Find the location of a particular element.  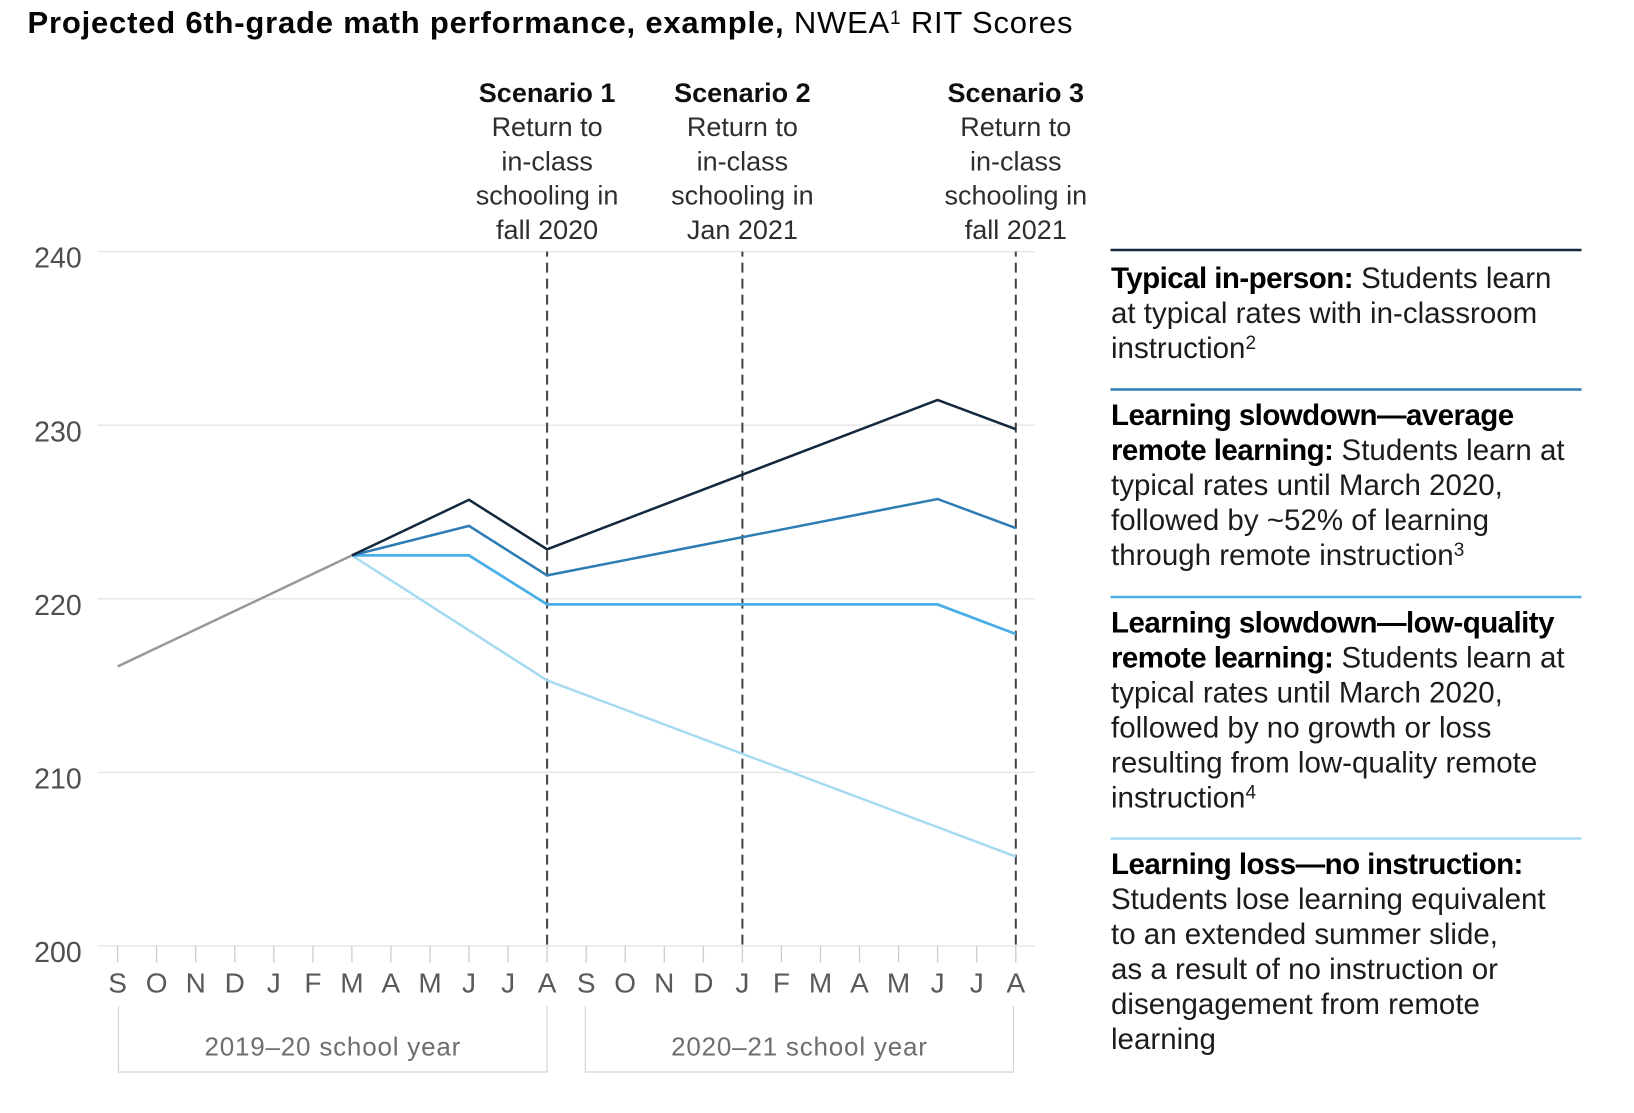

svg-text: followed by ~52% of learning is located at coordinates (1300, 520).